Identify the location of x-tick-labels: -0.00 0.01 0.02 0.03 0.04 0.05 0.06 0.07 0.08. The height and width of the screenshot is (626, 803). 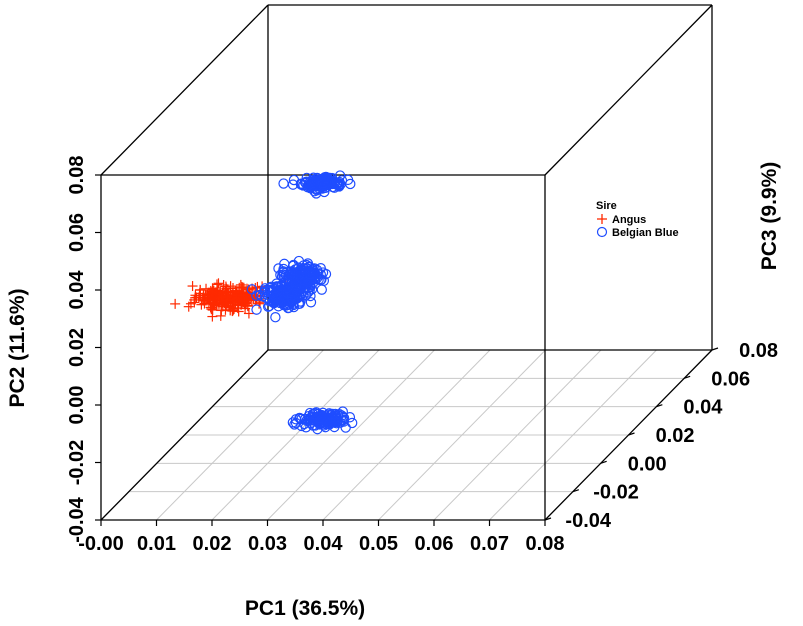
(321, 537).